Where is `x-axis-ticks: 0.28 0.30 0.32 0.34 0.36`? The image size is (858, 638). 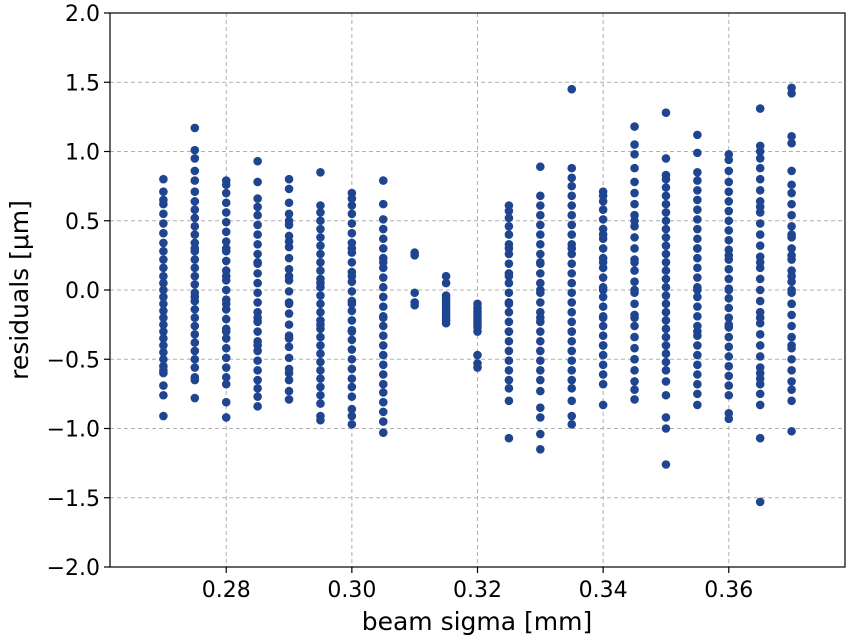
x-axis-ticks: 0.28 0.30 0.32 0.34 0.36 is located at coordinates (477, 585).